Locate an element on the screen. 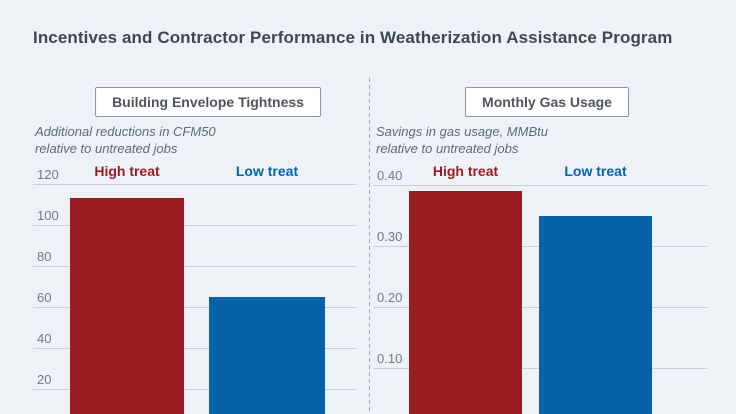  y-tick-label: 60 is located at coordinates (44, 297).